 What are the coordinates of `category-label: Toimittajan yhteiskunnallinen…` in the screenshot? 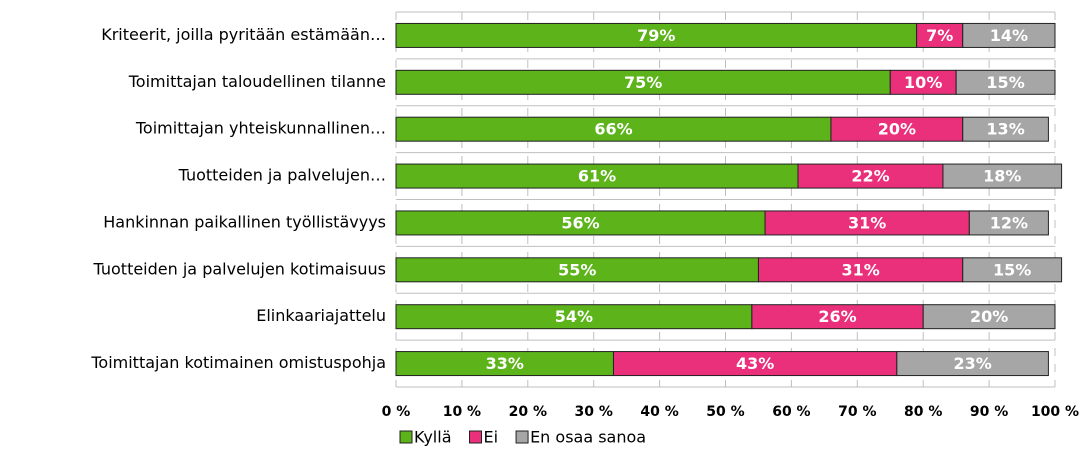 It's located at (260, 128).